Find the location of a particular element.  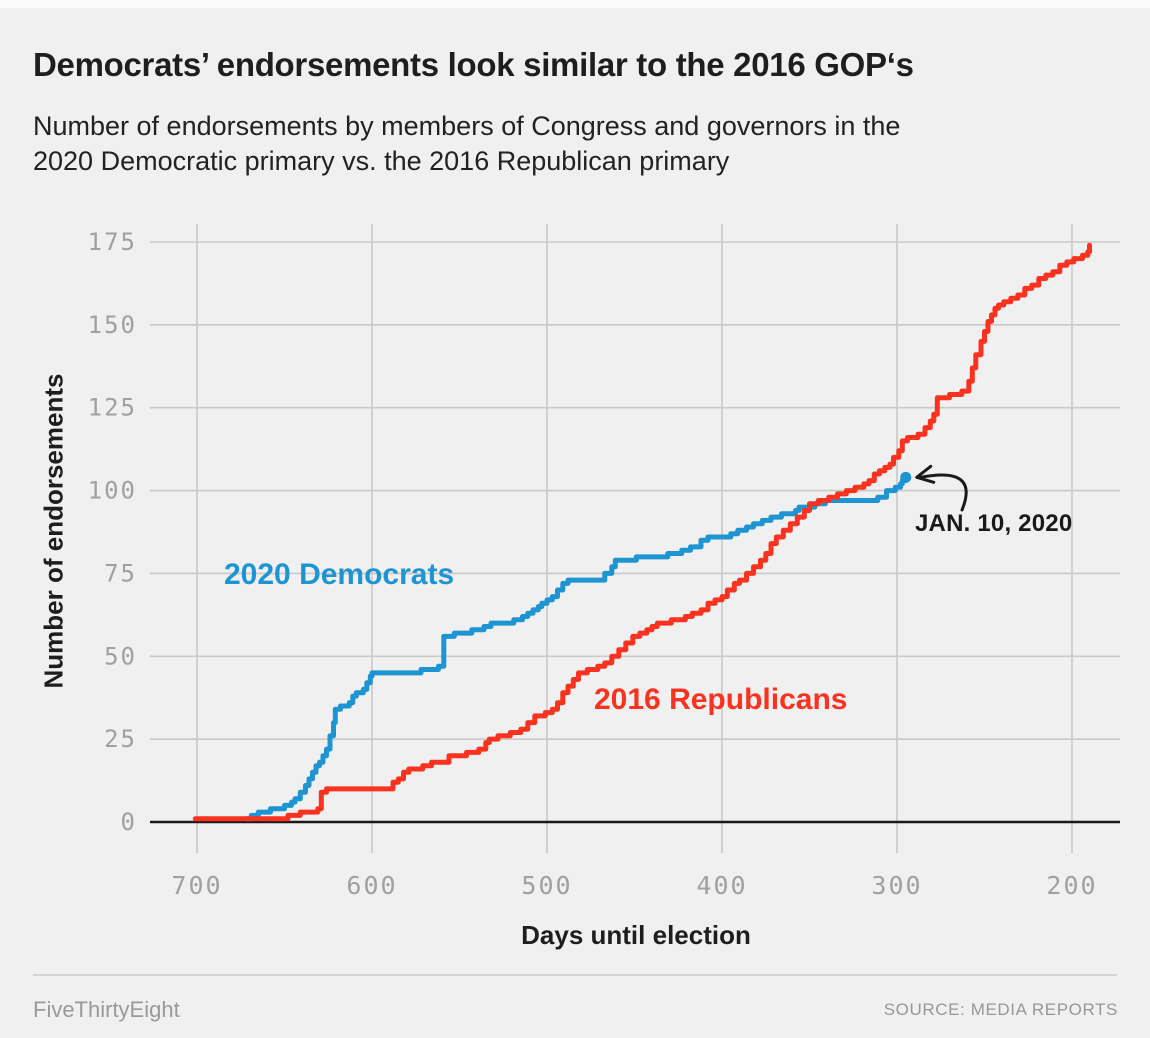

series-label-2020-democrats: 2020 Democrats is located at coordinates (339, 574).